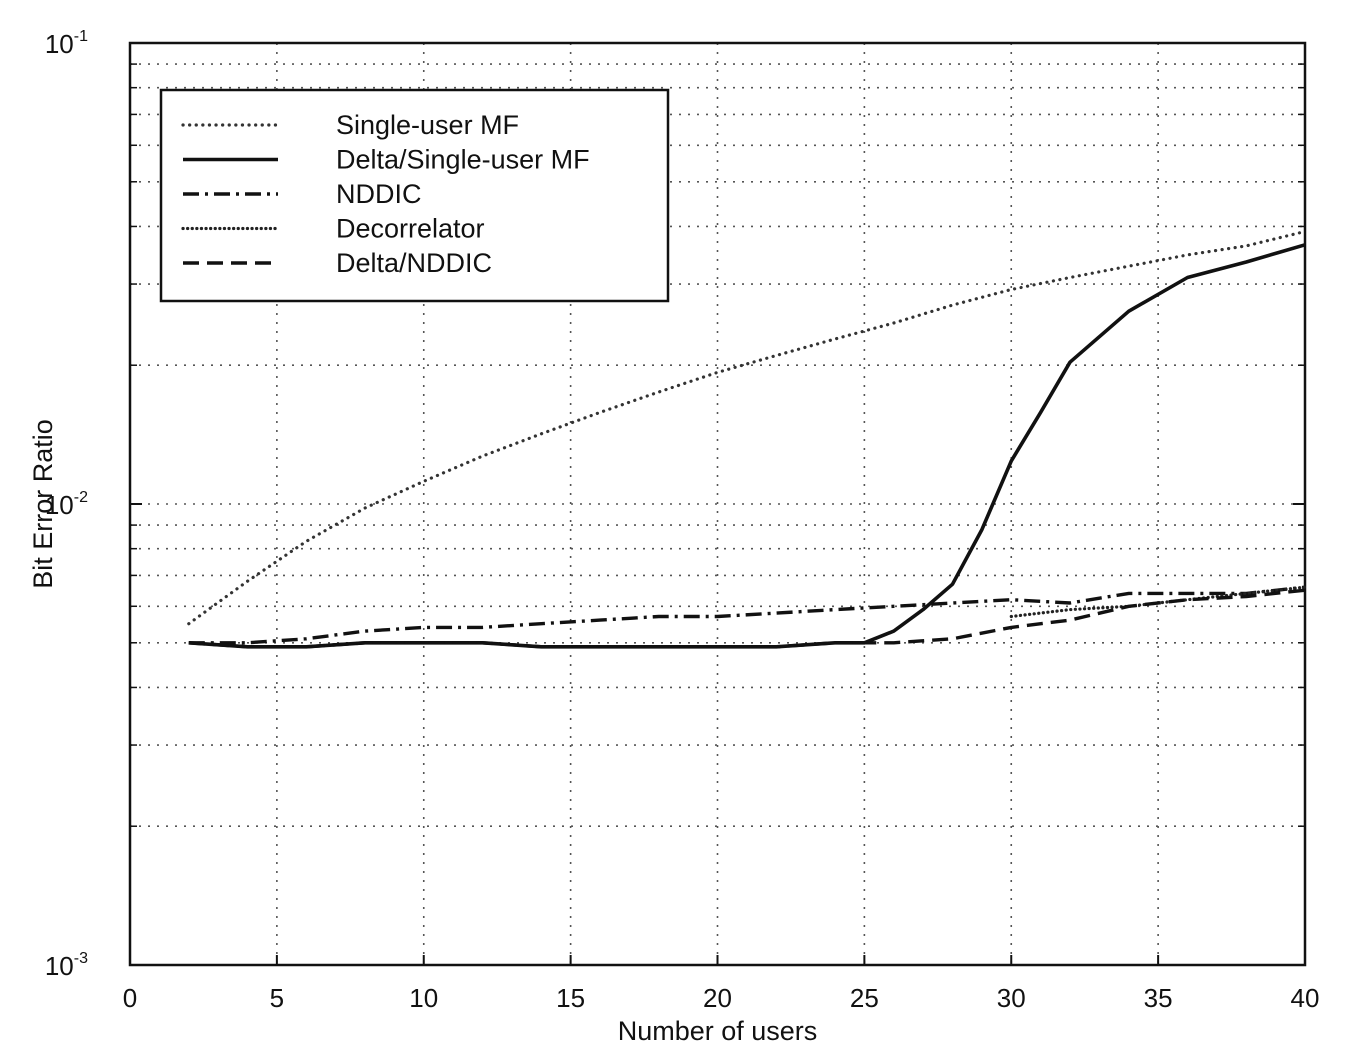  I want to click on y-tick-label: 10⁻³, so click(66, 965).